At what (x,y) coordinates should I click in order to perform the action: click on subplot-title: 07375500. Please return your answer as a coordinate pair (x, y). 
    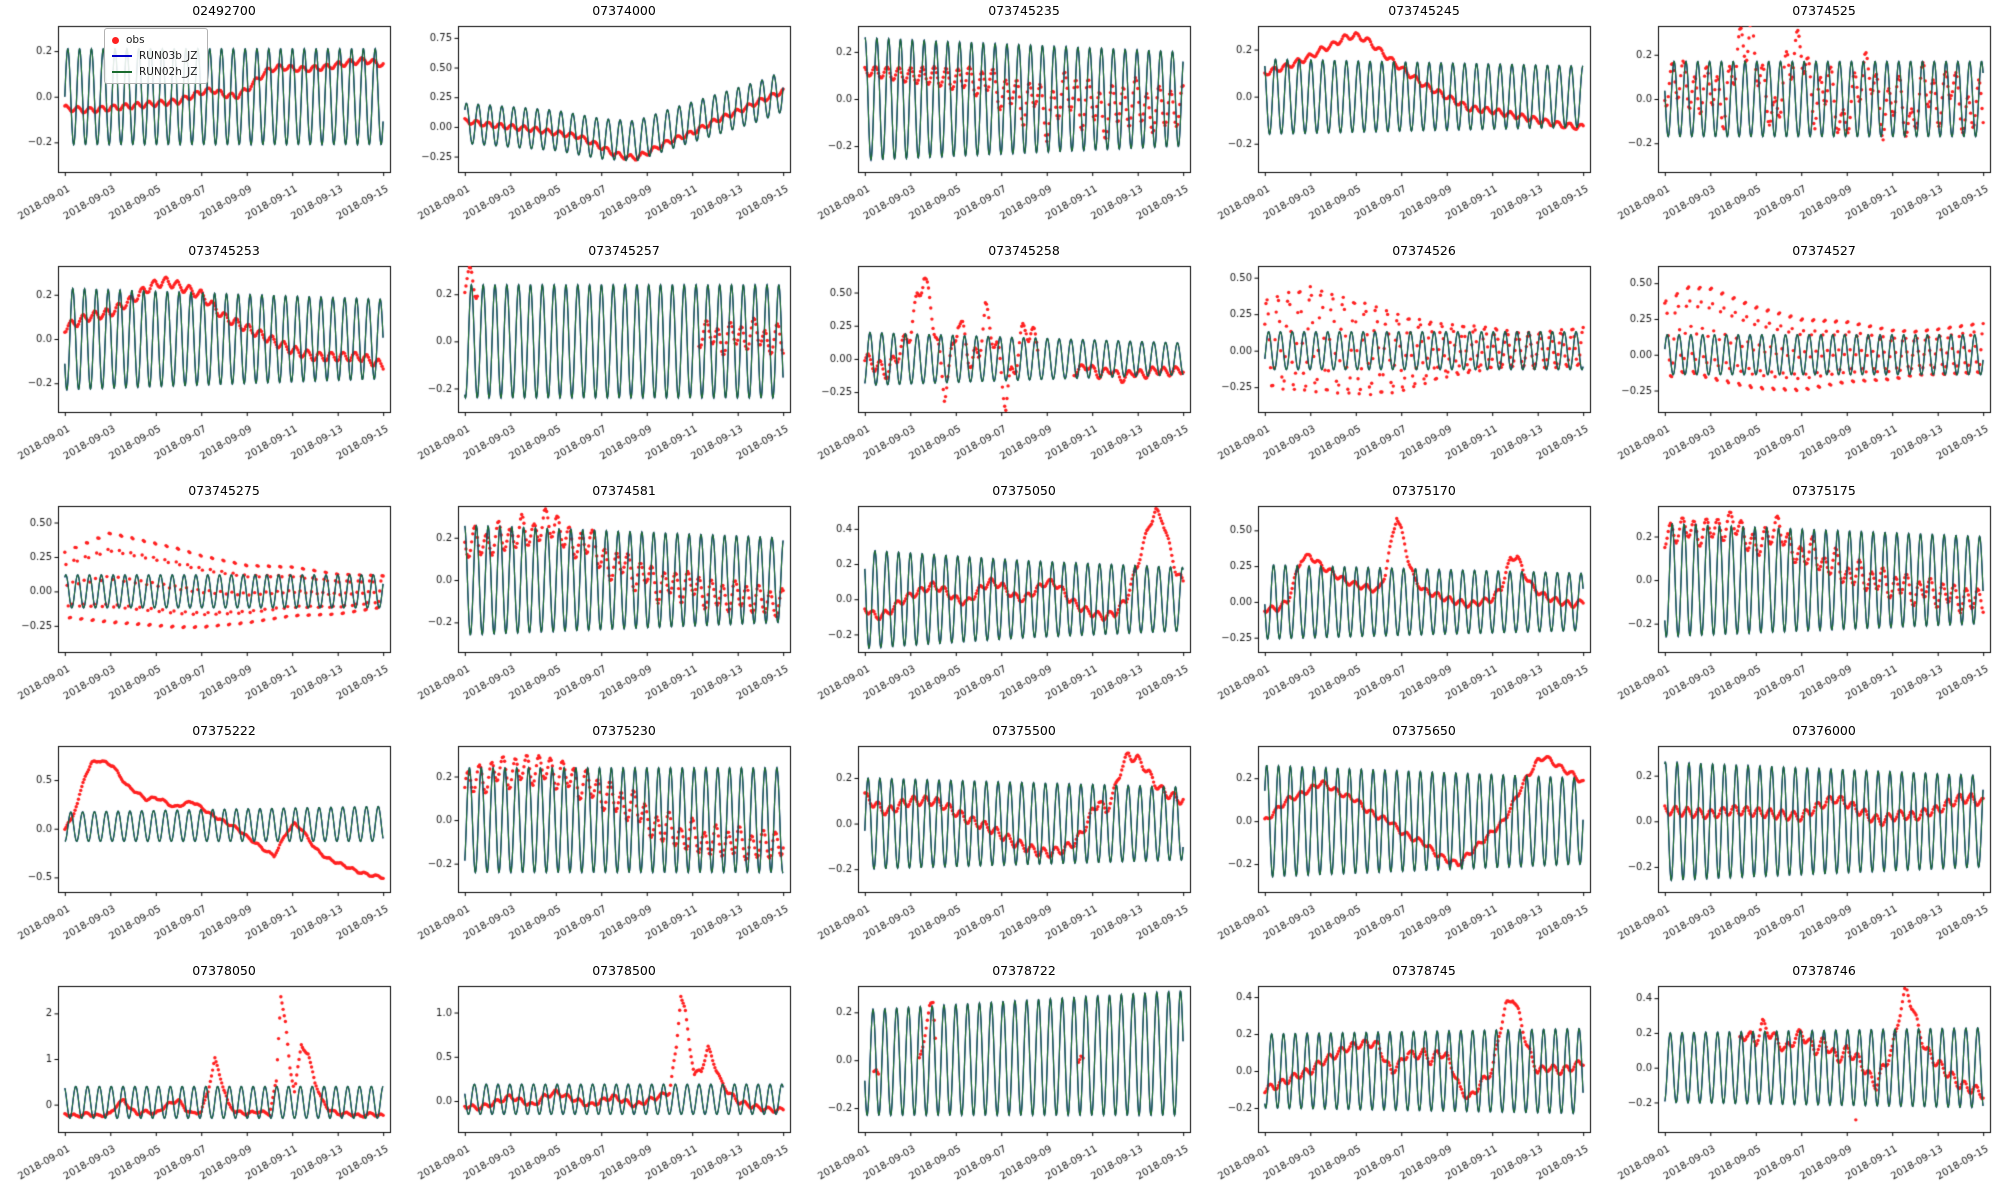
    Looking at the image, I should click on (1024, 730).